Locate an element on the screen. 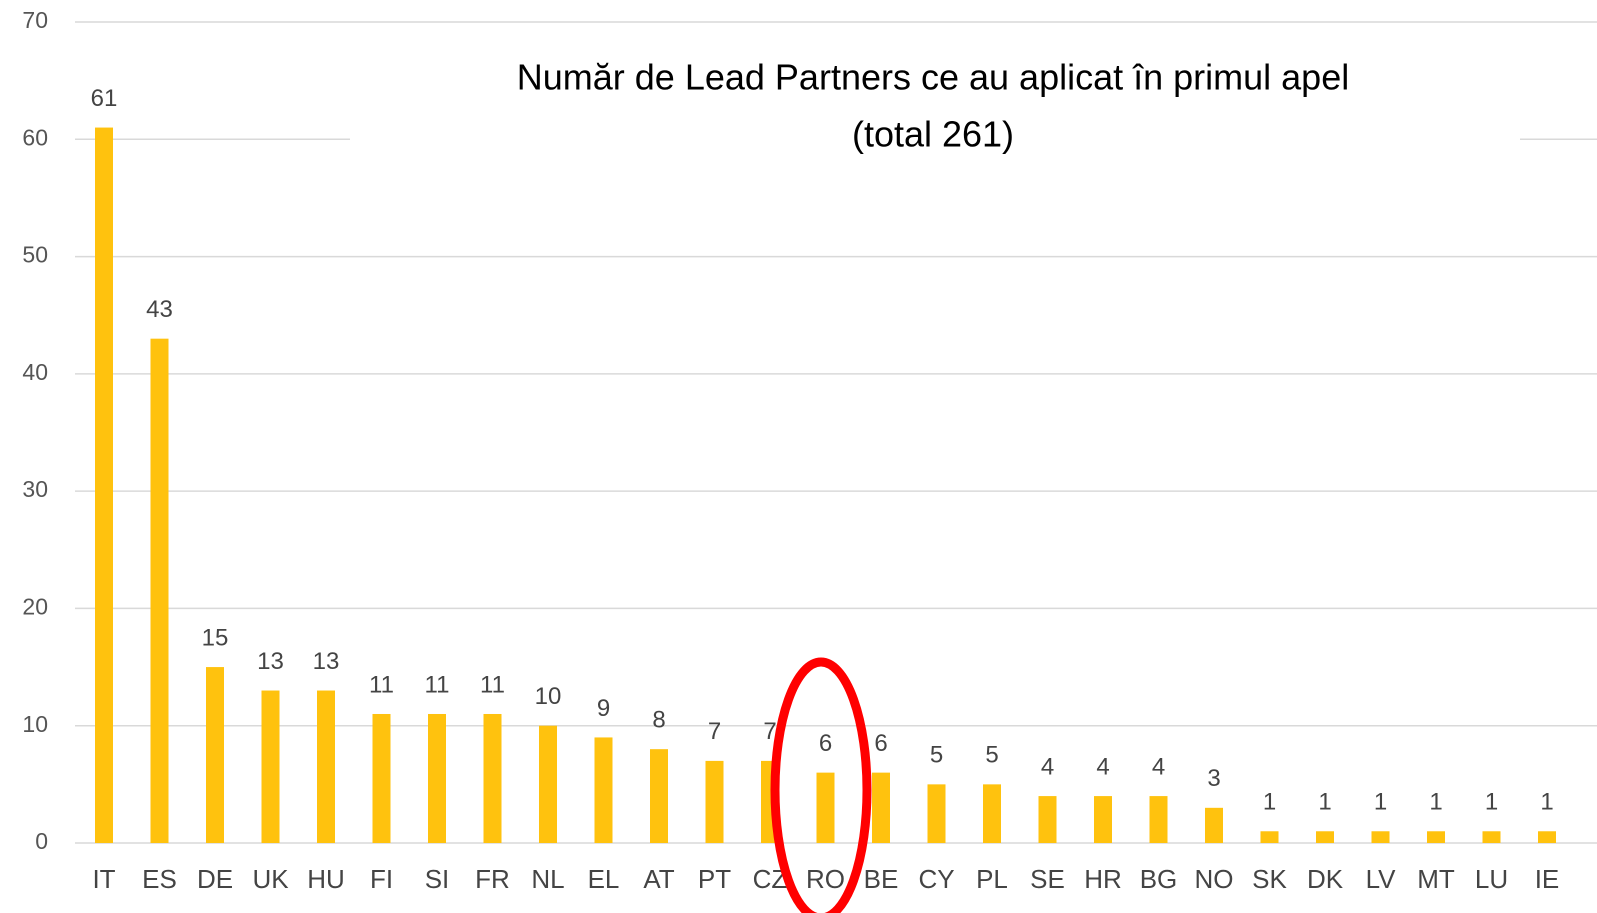  x-tick-label: NO is located at coordinates (1214, 879).